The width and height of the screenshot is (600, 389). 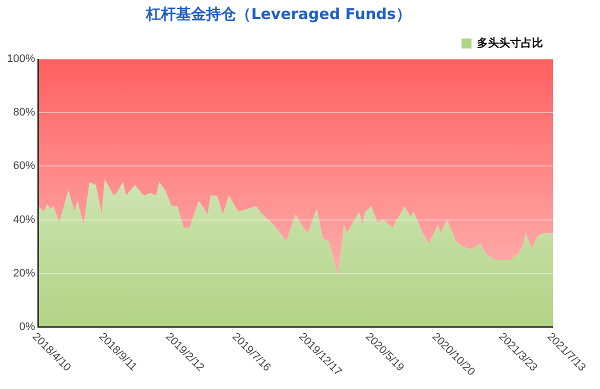 I want to click on y-tick-label: 60%, so click(x=24, y=166).